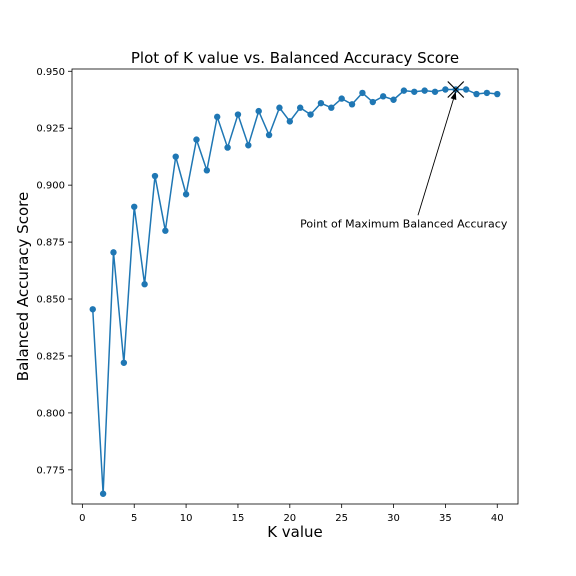 This screenshot has width=576, height=576. What do you see at coordinates (186, 518) in the screenshot?
I see `x-tick-label: 10` at bounding box center [186, 518].